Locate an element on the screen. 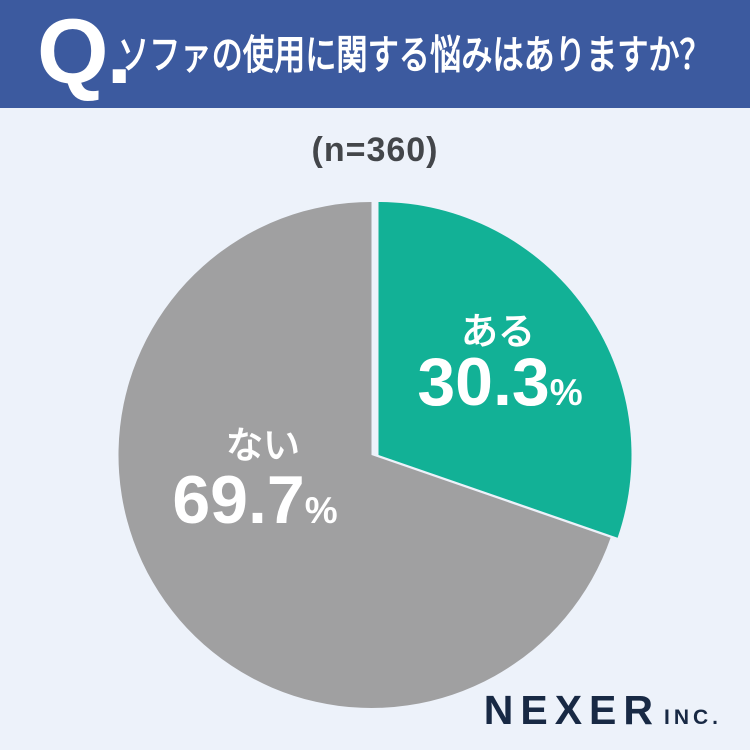  slice-nai-value: 69.7 is located at coordinates (238, 500).